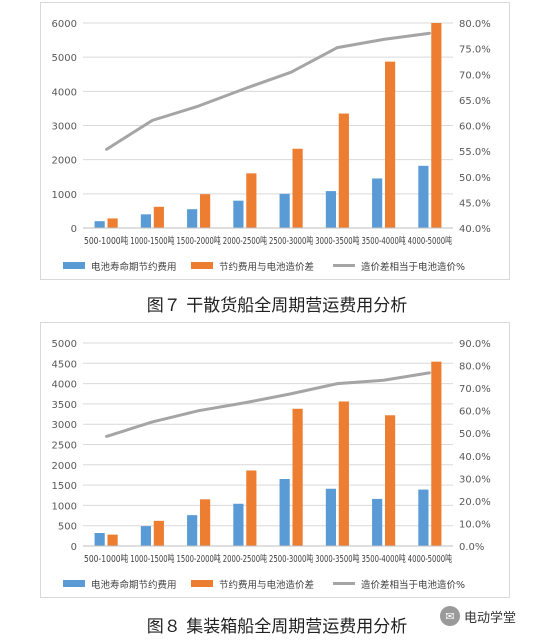 The image size is (554, 640). What do you see at coordinates (450, 616) in the screenshot?
I see `chat-bubble-icon: ✉` at bounding box center [450, 616].